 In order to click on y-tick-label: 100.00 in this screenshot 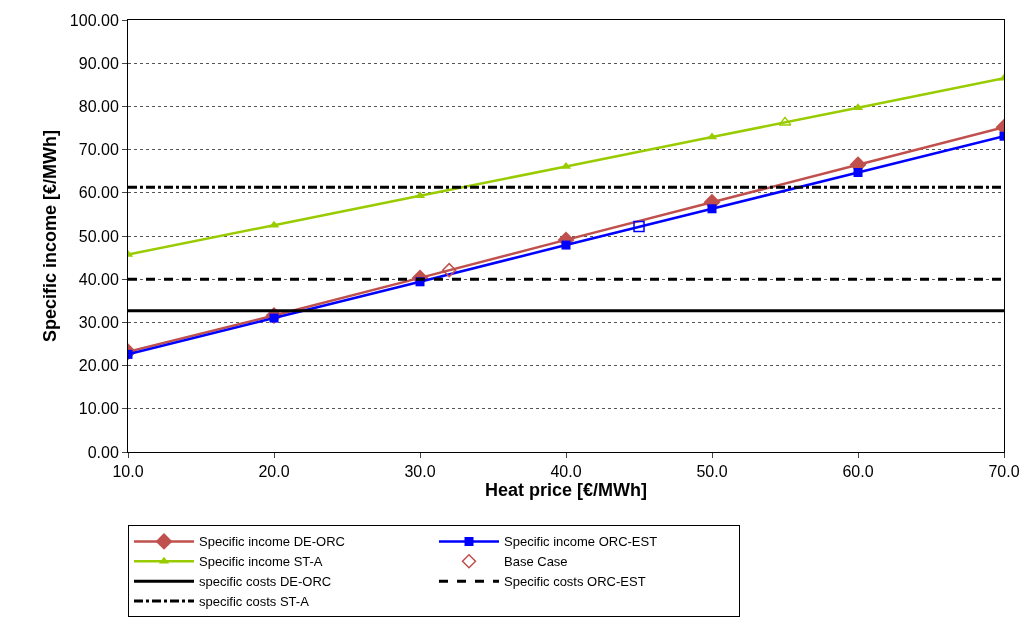, I will do `click(94, 20)`.